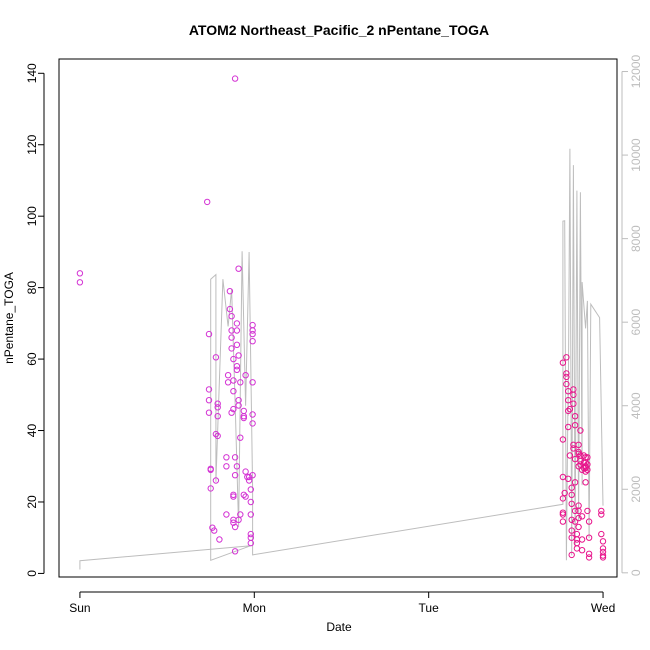 This screenshot has width=650, height=650. What do you see at coordinates (339, 627) in the screenshot?
I see `x-axis-label: Date` at bounding box center [339, 627].